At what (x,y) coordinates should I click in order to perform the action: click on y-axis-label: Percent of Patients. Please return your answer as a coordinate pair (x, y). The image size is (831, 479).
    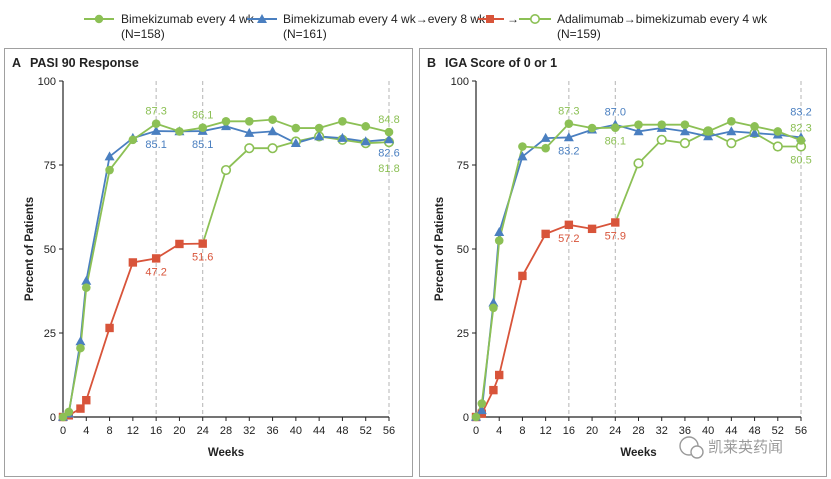
    Looking at the image, I should click on (440, 249).